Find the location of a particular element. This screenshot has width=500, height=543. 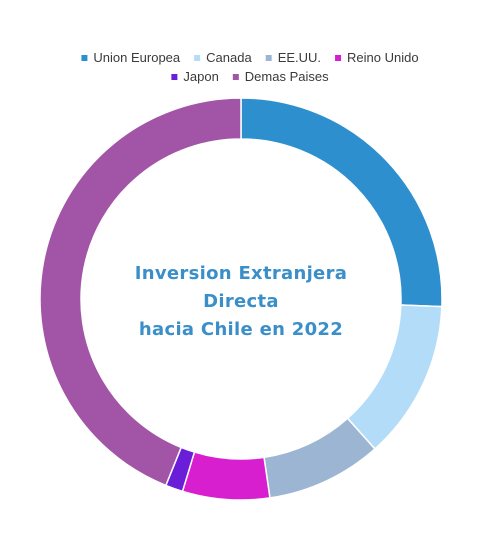

legend-item-ee-uu: EE.UU. is located at coordinates (293, 57).